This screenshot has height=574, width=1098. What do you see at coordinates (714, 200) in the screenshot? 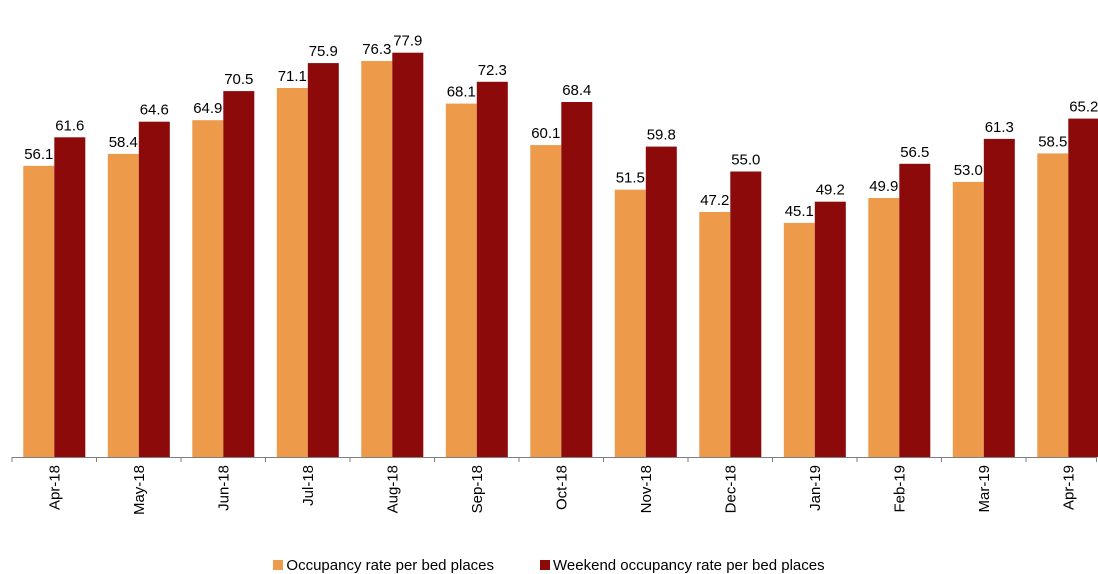
I see `data-label-occupancy-dec-18: 47.2` at bounding box center [714, 200].